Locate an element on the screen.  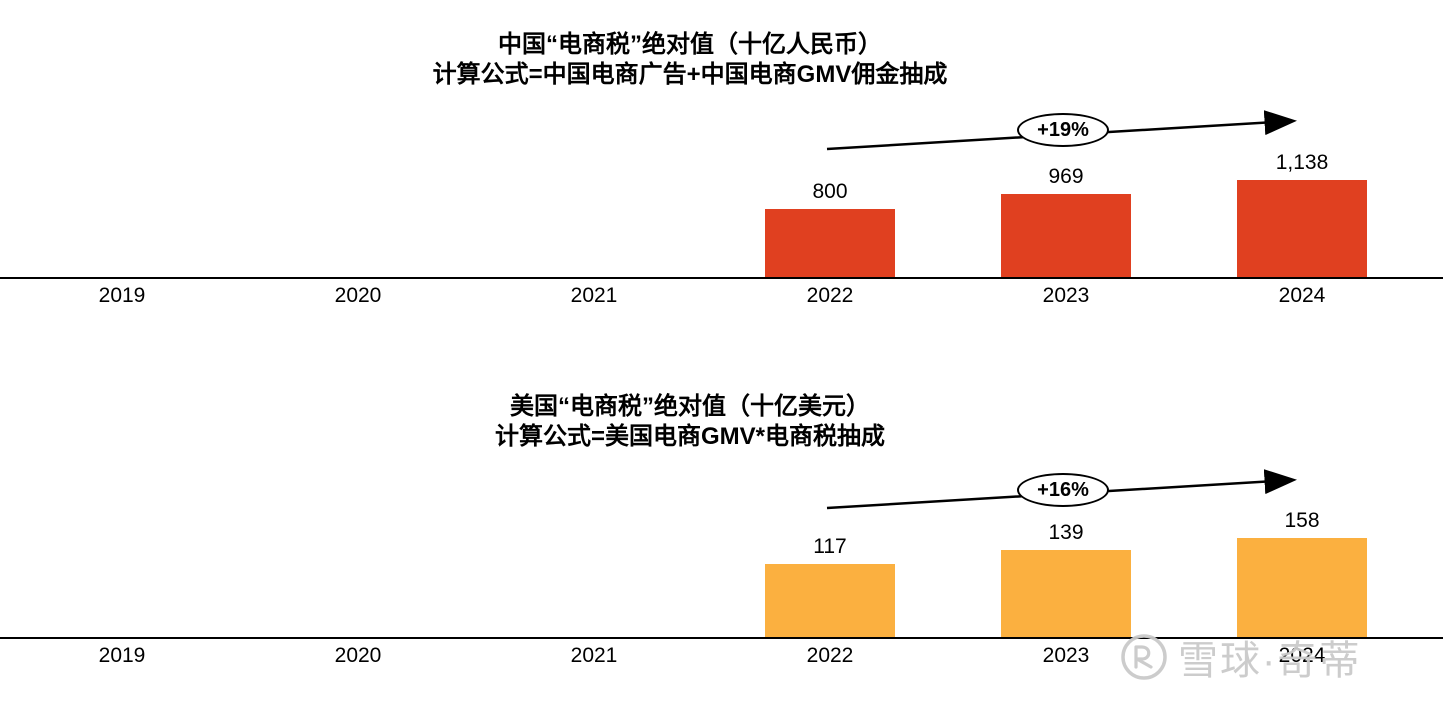
xueqiu-logo-icon is located at coordinates (1144, 657).